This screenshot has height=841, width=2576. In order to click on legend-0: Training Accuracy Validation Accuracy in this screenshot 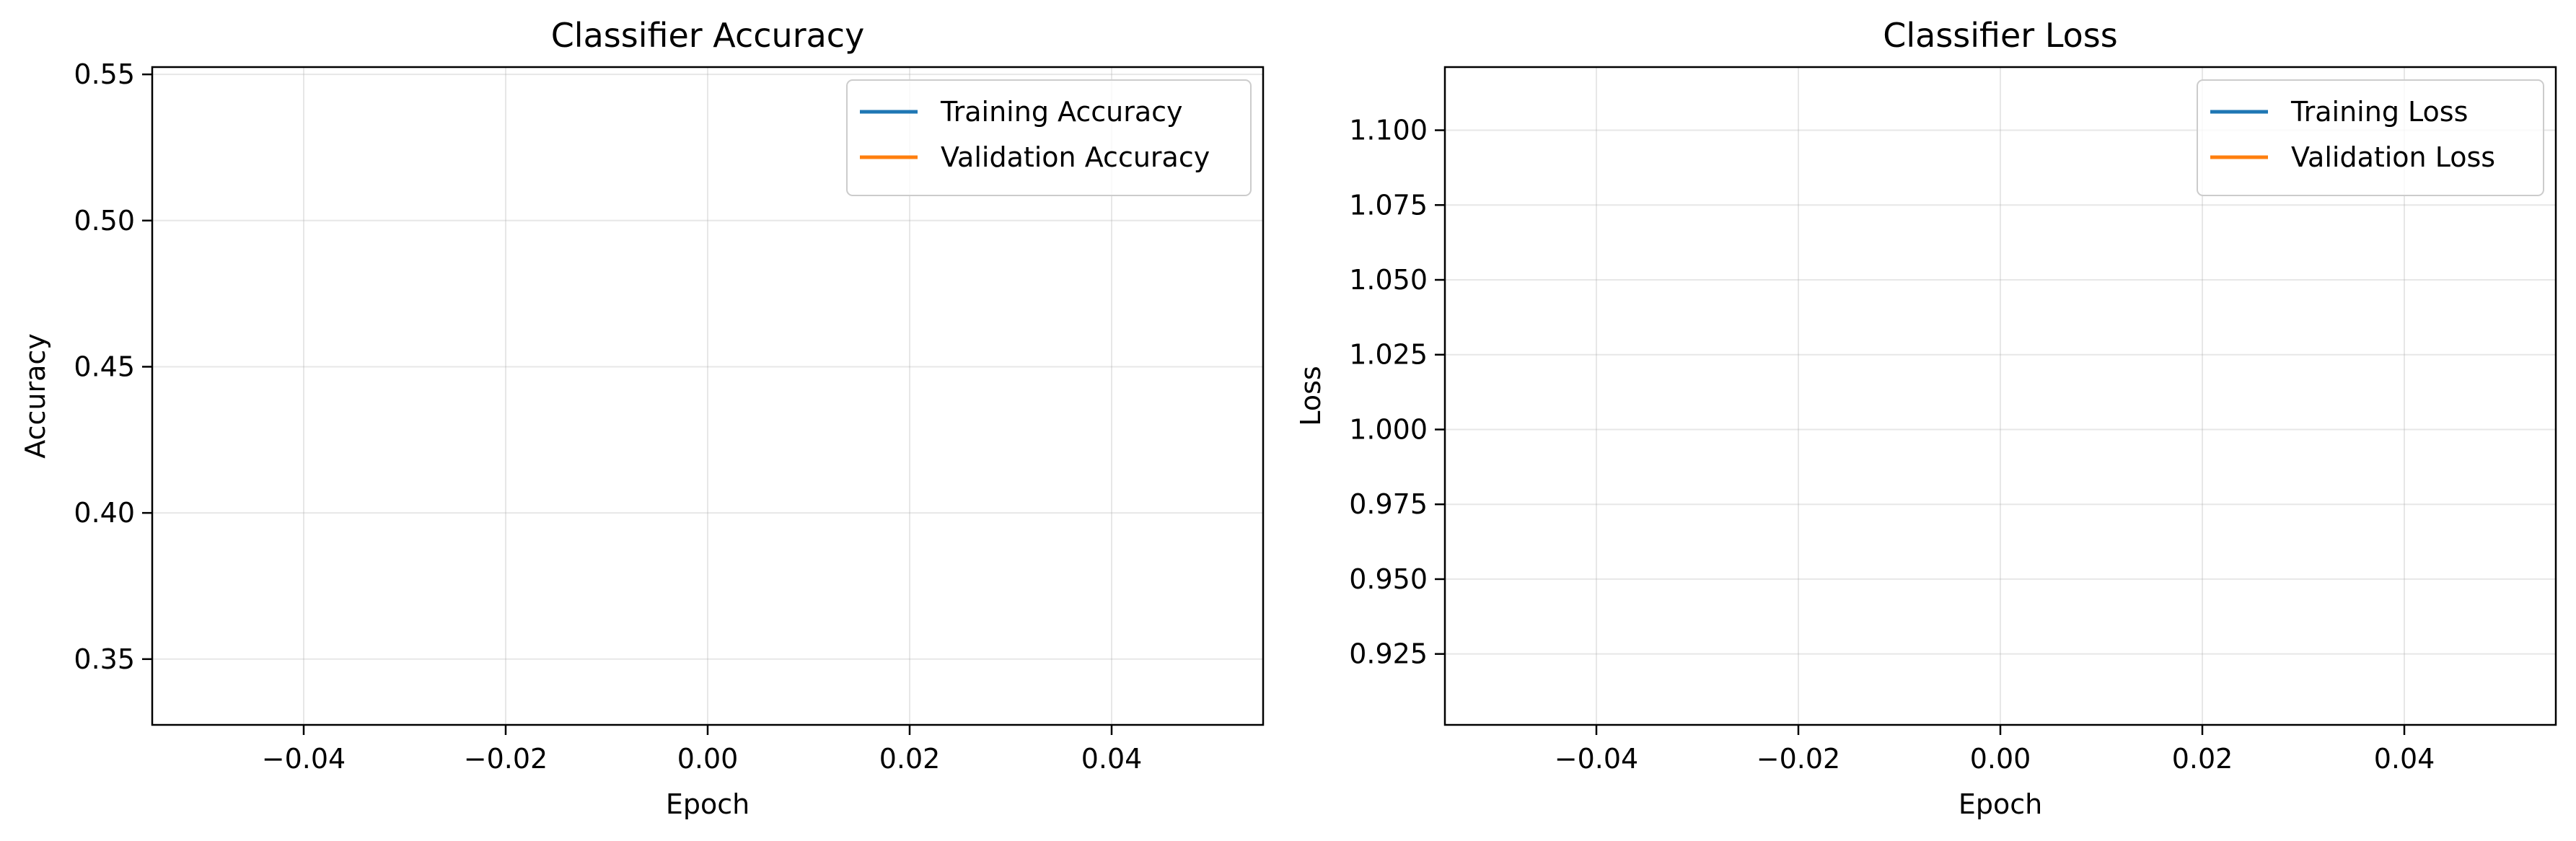, I will do `click(1049, 137)`.